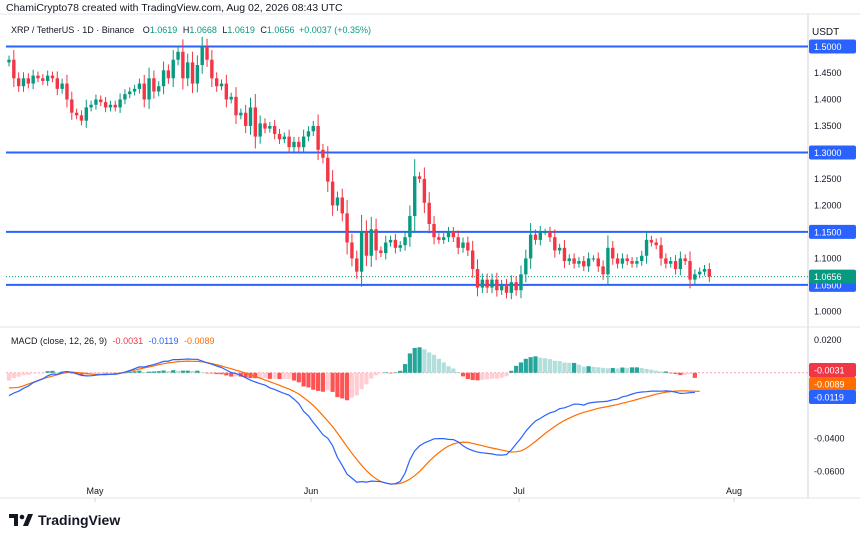  What do you see at coordinates (73, 30) in the screenshot?
I see `symbol-name: XRP / TetherUS · 1D · Binance` at bounding box center [73, 30].